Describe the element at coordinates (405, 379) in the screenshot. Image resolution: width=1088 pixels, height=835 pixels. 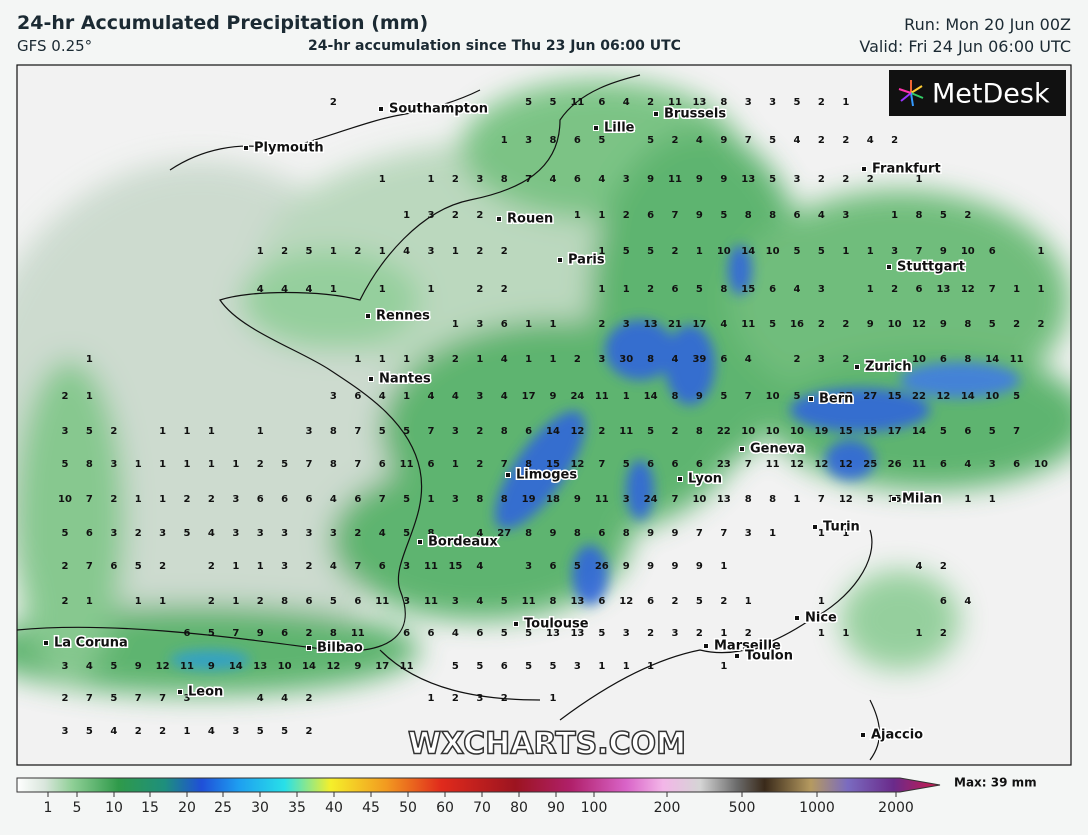
I see `city-label: Nantes` at that location.